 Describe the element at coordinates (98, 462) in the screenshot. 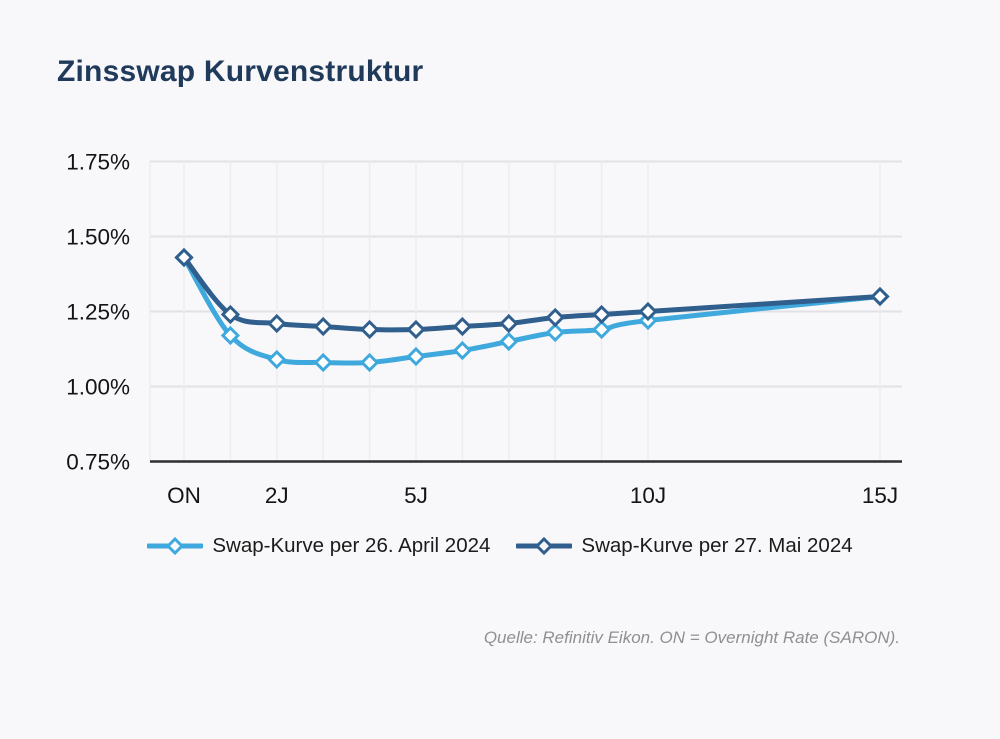

I see `y-tick-label: 0.75%` at that location.